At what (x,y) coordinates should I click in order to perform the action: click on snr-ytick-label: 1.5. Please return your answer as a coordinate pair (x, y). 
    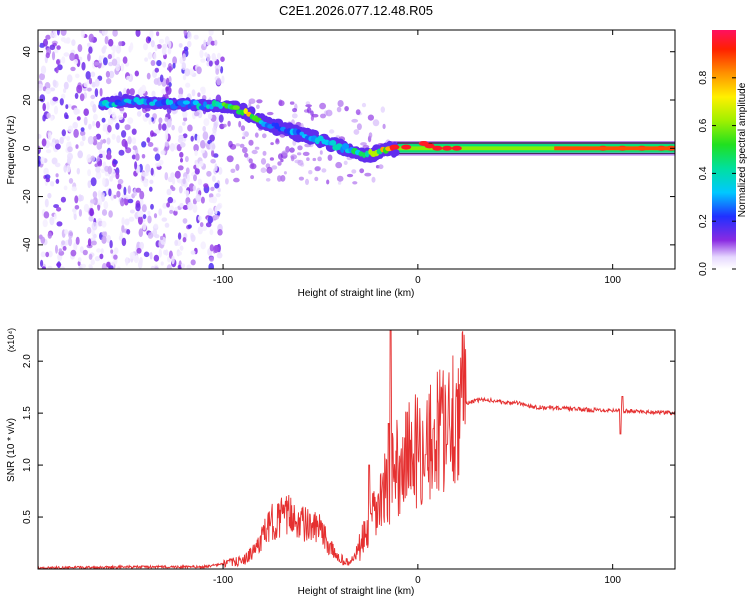
    Looking at the image, I should click on (27, 413).